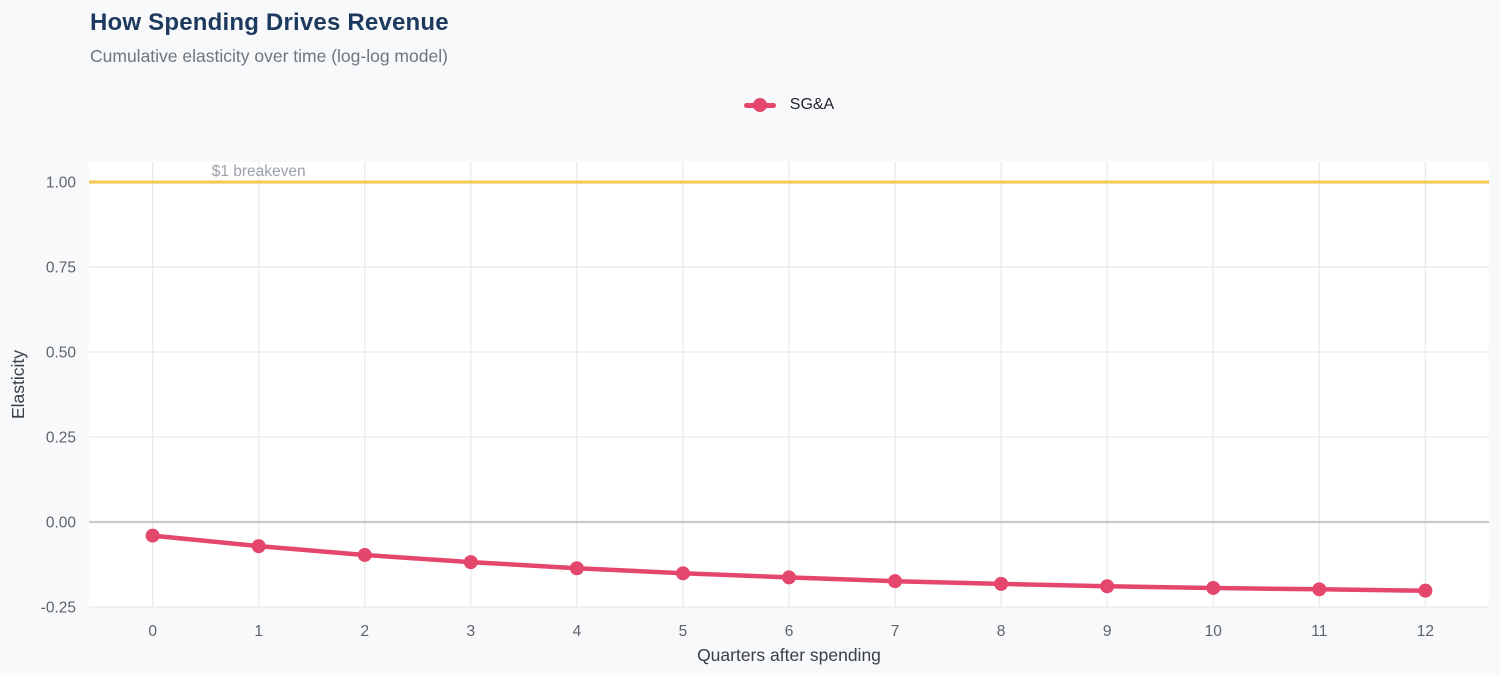 The width and height of the screenshot is (1500, 675). Describe the element at coordinates (1319, 631) in the screenshot. I see `x-tick-label: 11` at that location.